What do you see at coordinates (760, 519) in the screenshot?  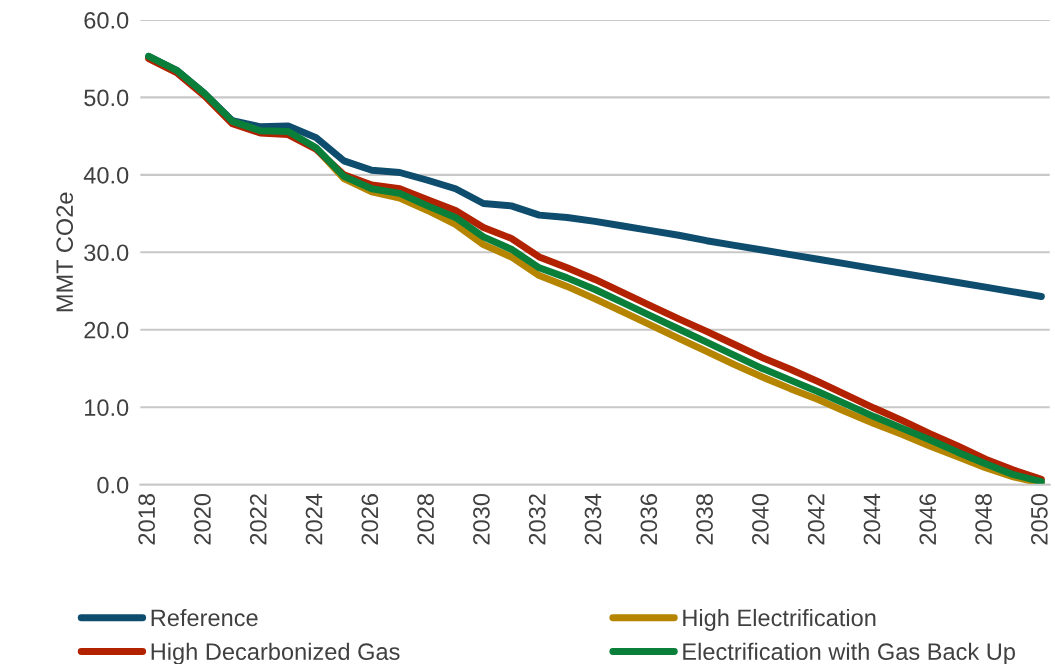 I see `x-tick-label: 2040` at bounding box center [760, 519].